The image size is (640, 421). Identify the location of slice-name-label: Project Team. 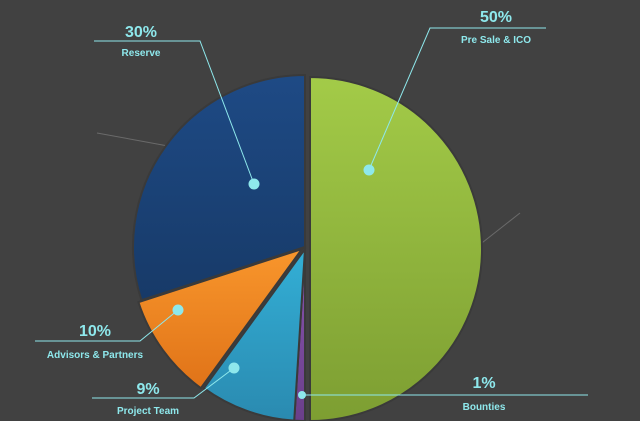
(148, 411).